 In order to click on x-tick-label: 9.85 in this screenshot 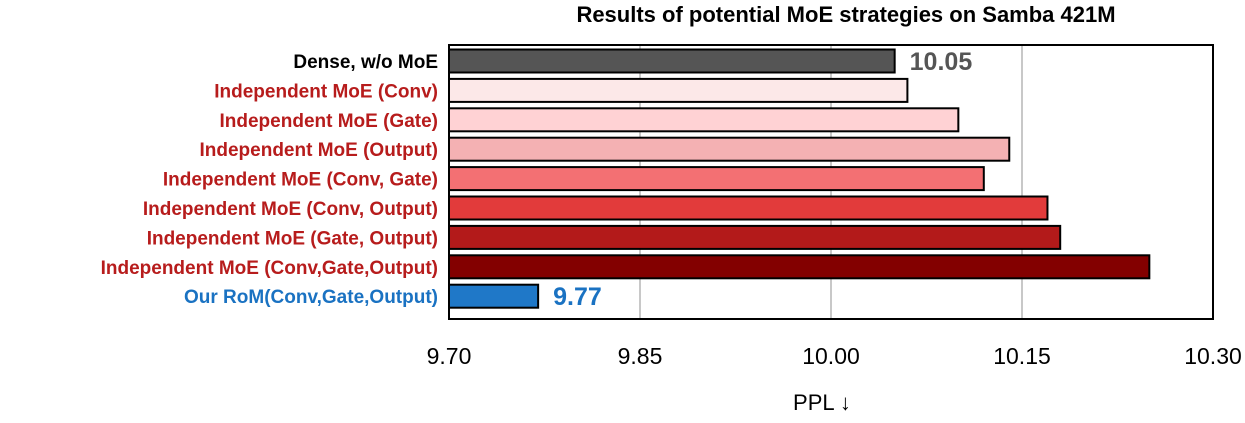, I will do `click(640, 356)`.